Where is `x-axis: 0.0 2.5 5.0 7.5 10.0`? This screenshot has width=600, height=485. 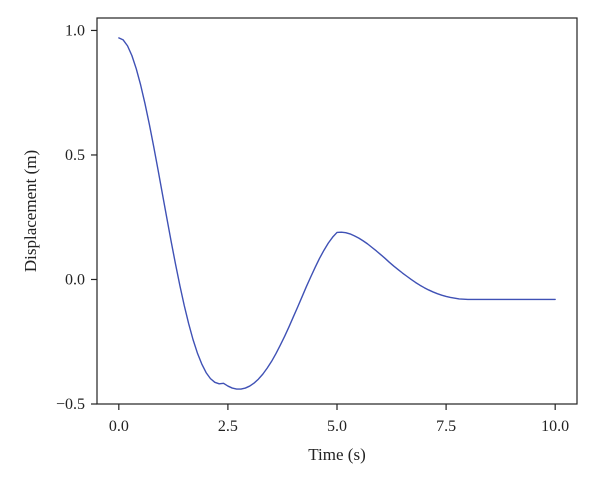 x-axis: 0.0 2.5 5.0 7.5 10.0 is located at coordinates (339, 419).